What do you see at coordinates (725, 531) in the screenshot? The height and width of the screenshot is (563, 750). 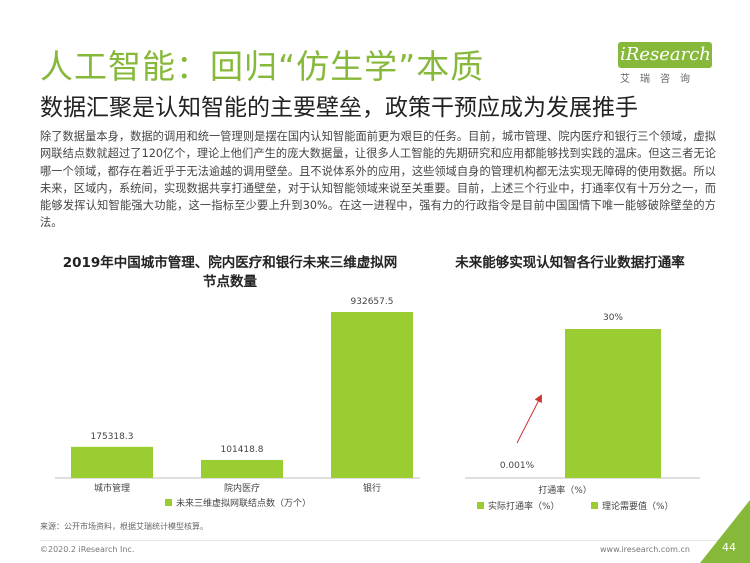 I see `page-corner-decoration` at bounding box center [725, 531].